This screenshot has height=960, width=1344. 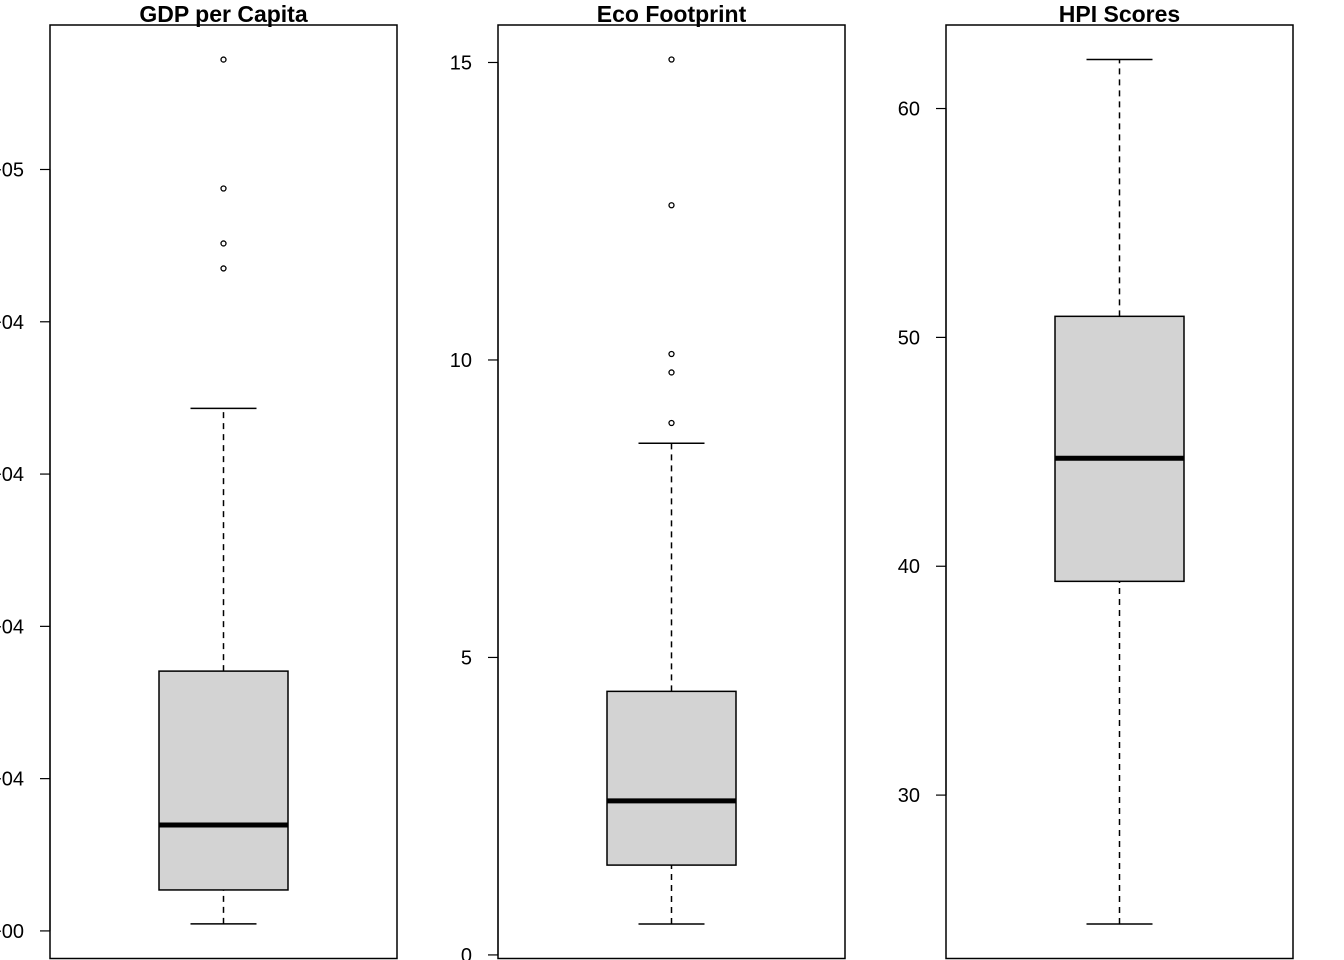 What do you see at coordinates (909, 110) in the screenshot?
I see `y-tick-label: 60` at bounding box center [909, 110].